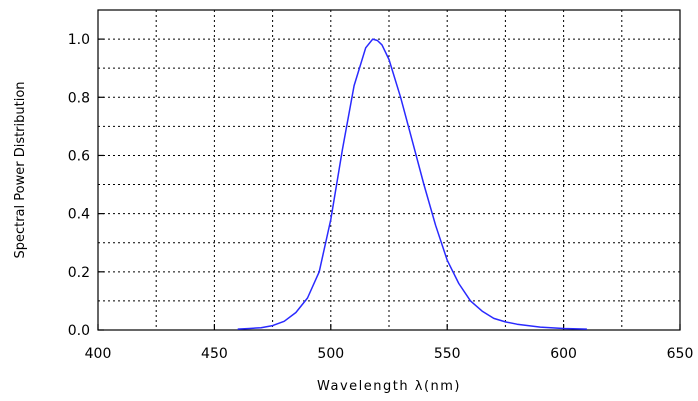 Image resolution: width=698 pixels, height=401 pixels. What do you see at coordinates (389, 354) in the screenshot?
I see `x-tick-labels: 400 450 500 550 600 650` at bounding box center [389, 354].